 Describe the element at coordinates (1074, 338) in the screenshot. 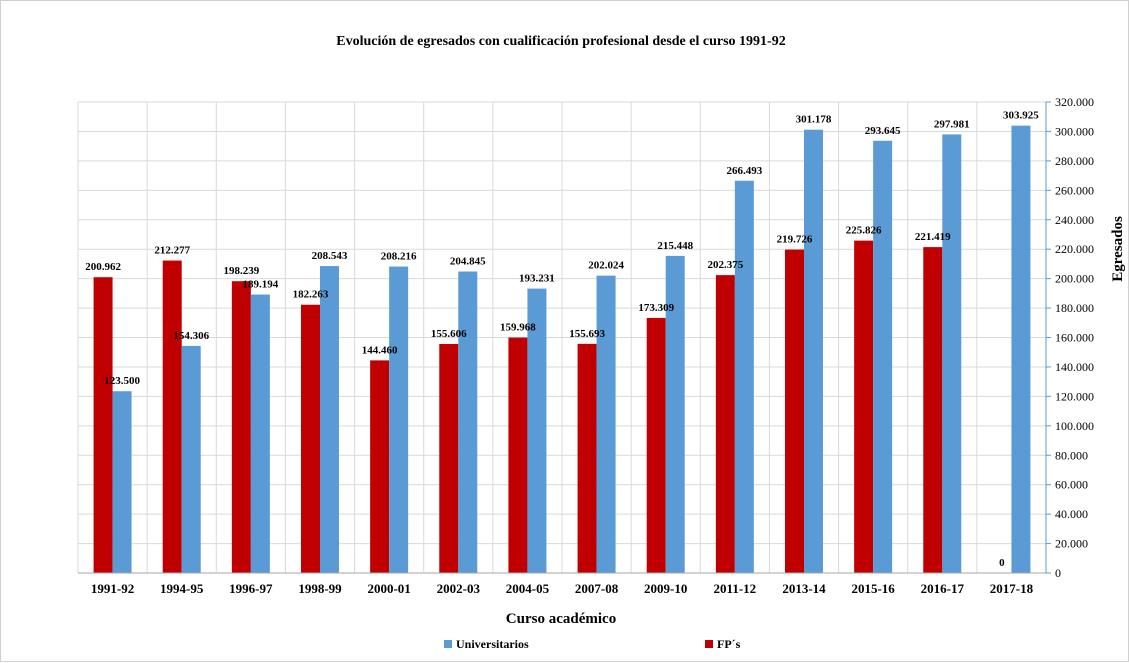

I see `y-tick-label: 160.000` at that location.